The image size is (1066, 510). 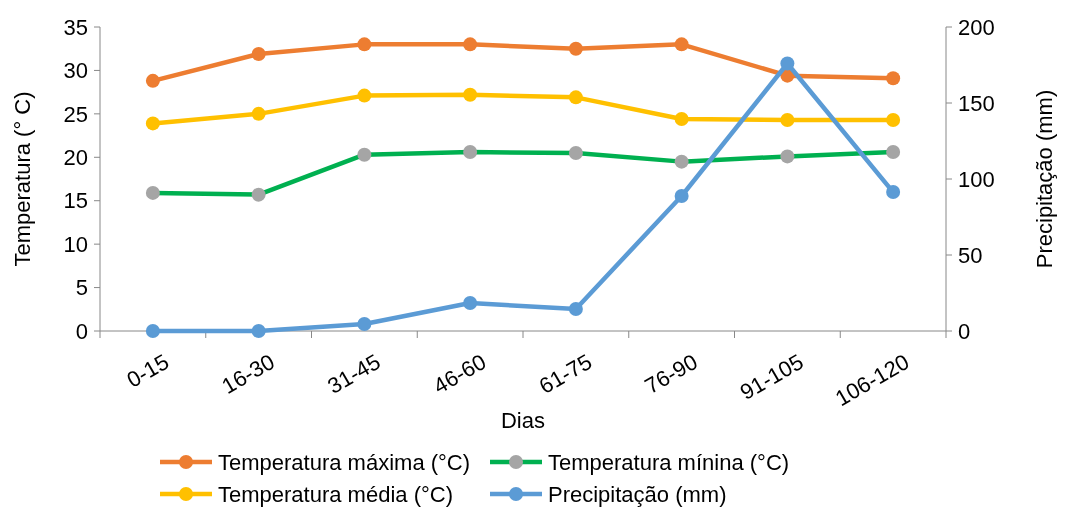 What do you see at coordinates (75, 201) in the screenshot?
I see `y-tick-label: 15` at bounding box center [75, 201].